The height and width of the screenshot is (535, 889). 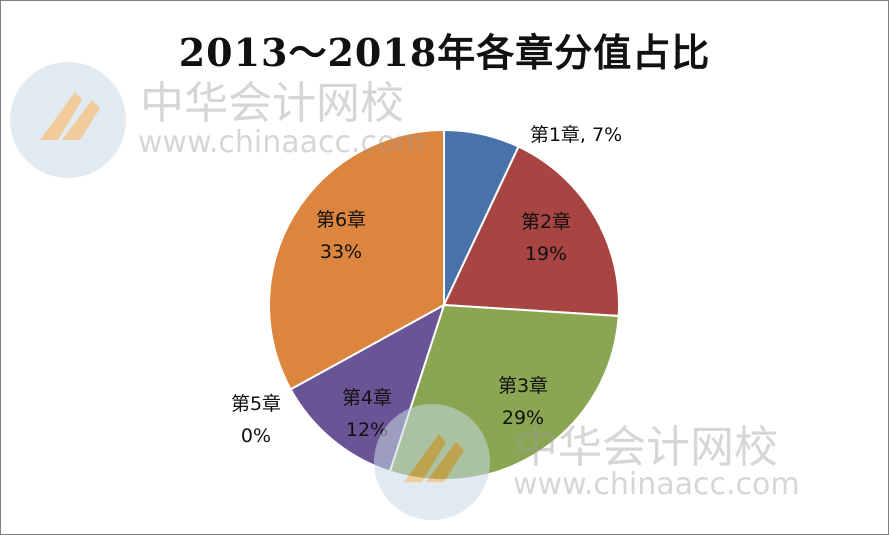 I want to click on slice-percent-label-3: 29%, so click(x=523, y=418).